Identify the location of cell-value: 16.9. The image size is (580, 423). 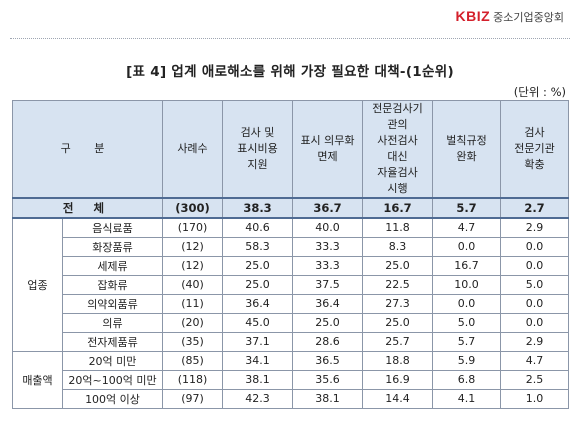
(397, 379).